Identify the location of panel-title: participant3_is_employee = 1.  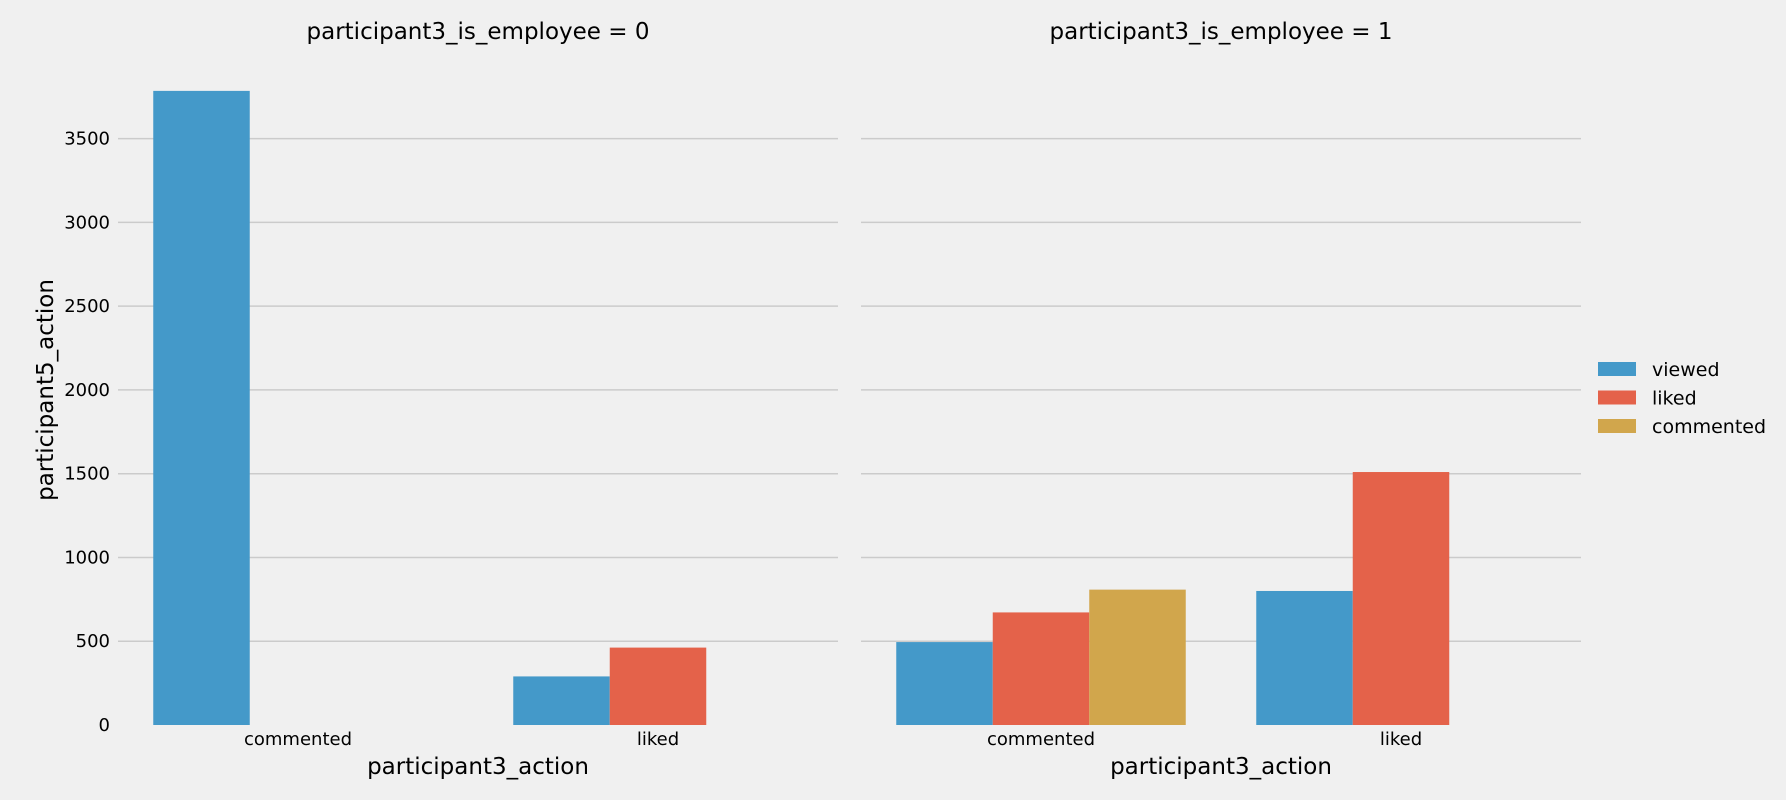
(1221, 32).